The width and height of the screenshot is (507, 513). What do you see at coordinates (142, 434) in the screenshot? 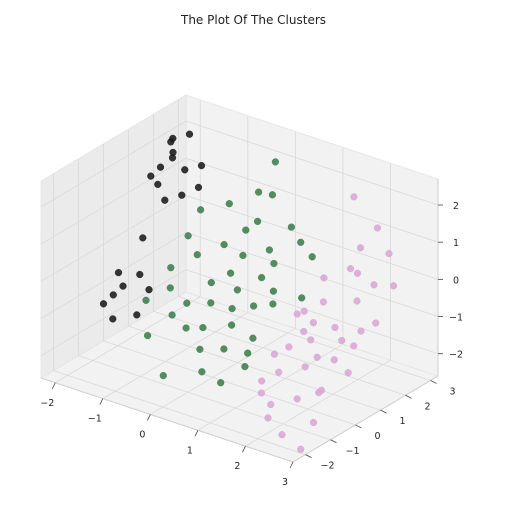
I see `x-tick-label: 0` at bounding box center [142, 434].